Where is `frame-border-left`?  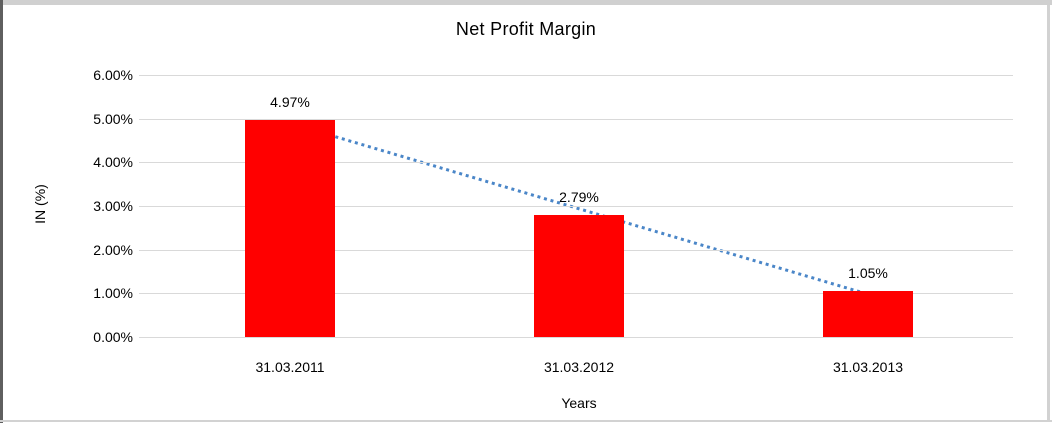 frame-border-left is located at coordinates (1, 211).